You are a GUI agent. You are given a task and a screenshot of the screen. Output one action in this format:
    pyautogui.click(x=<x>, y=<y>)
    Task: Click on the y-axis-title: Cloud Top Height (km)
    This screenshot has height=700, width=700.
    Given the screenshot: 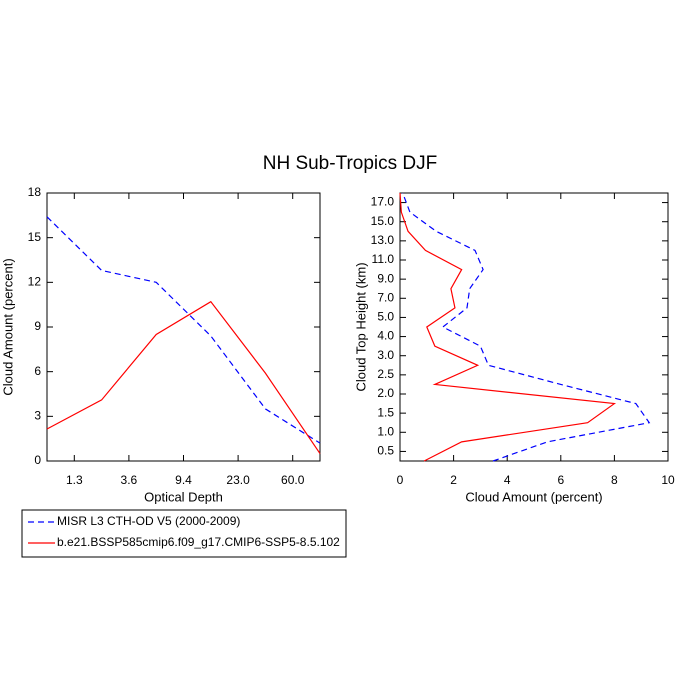 What is the action you would take?
    pyautogui.click(x=360, y=326)
    